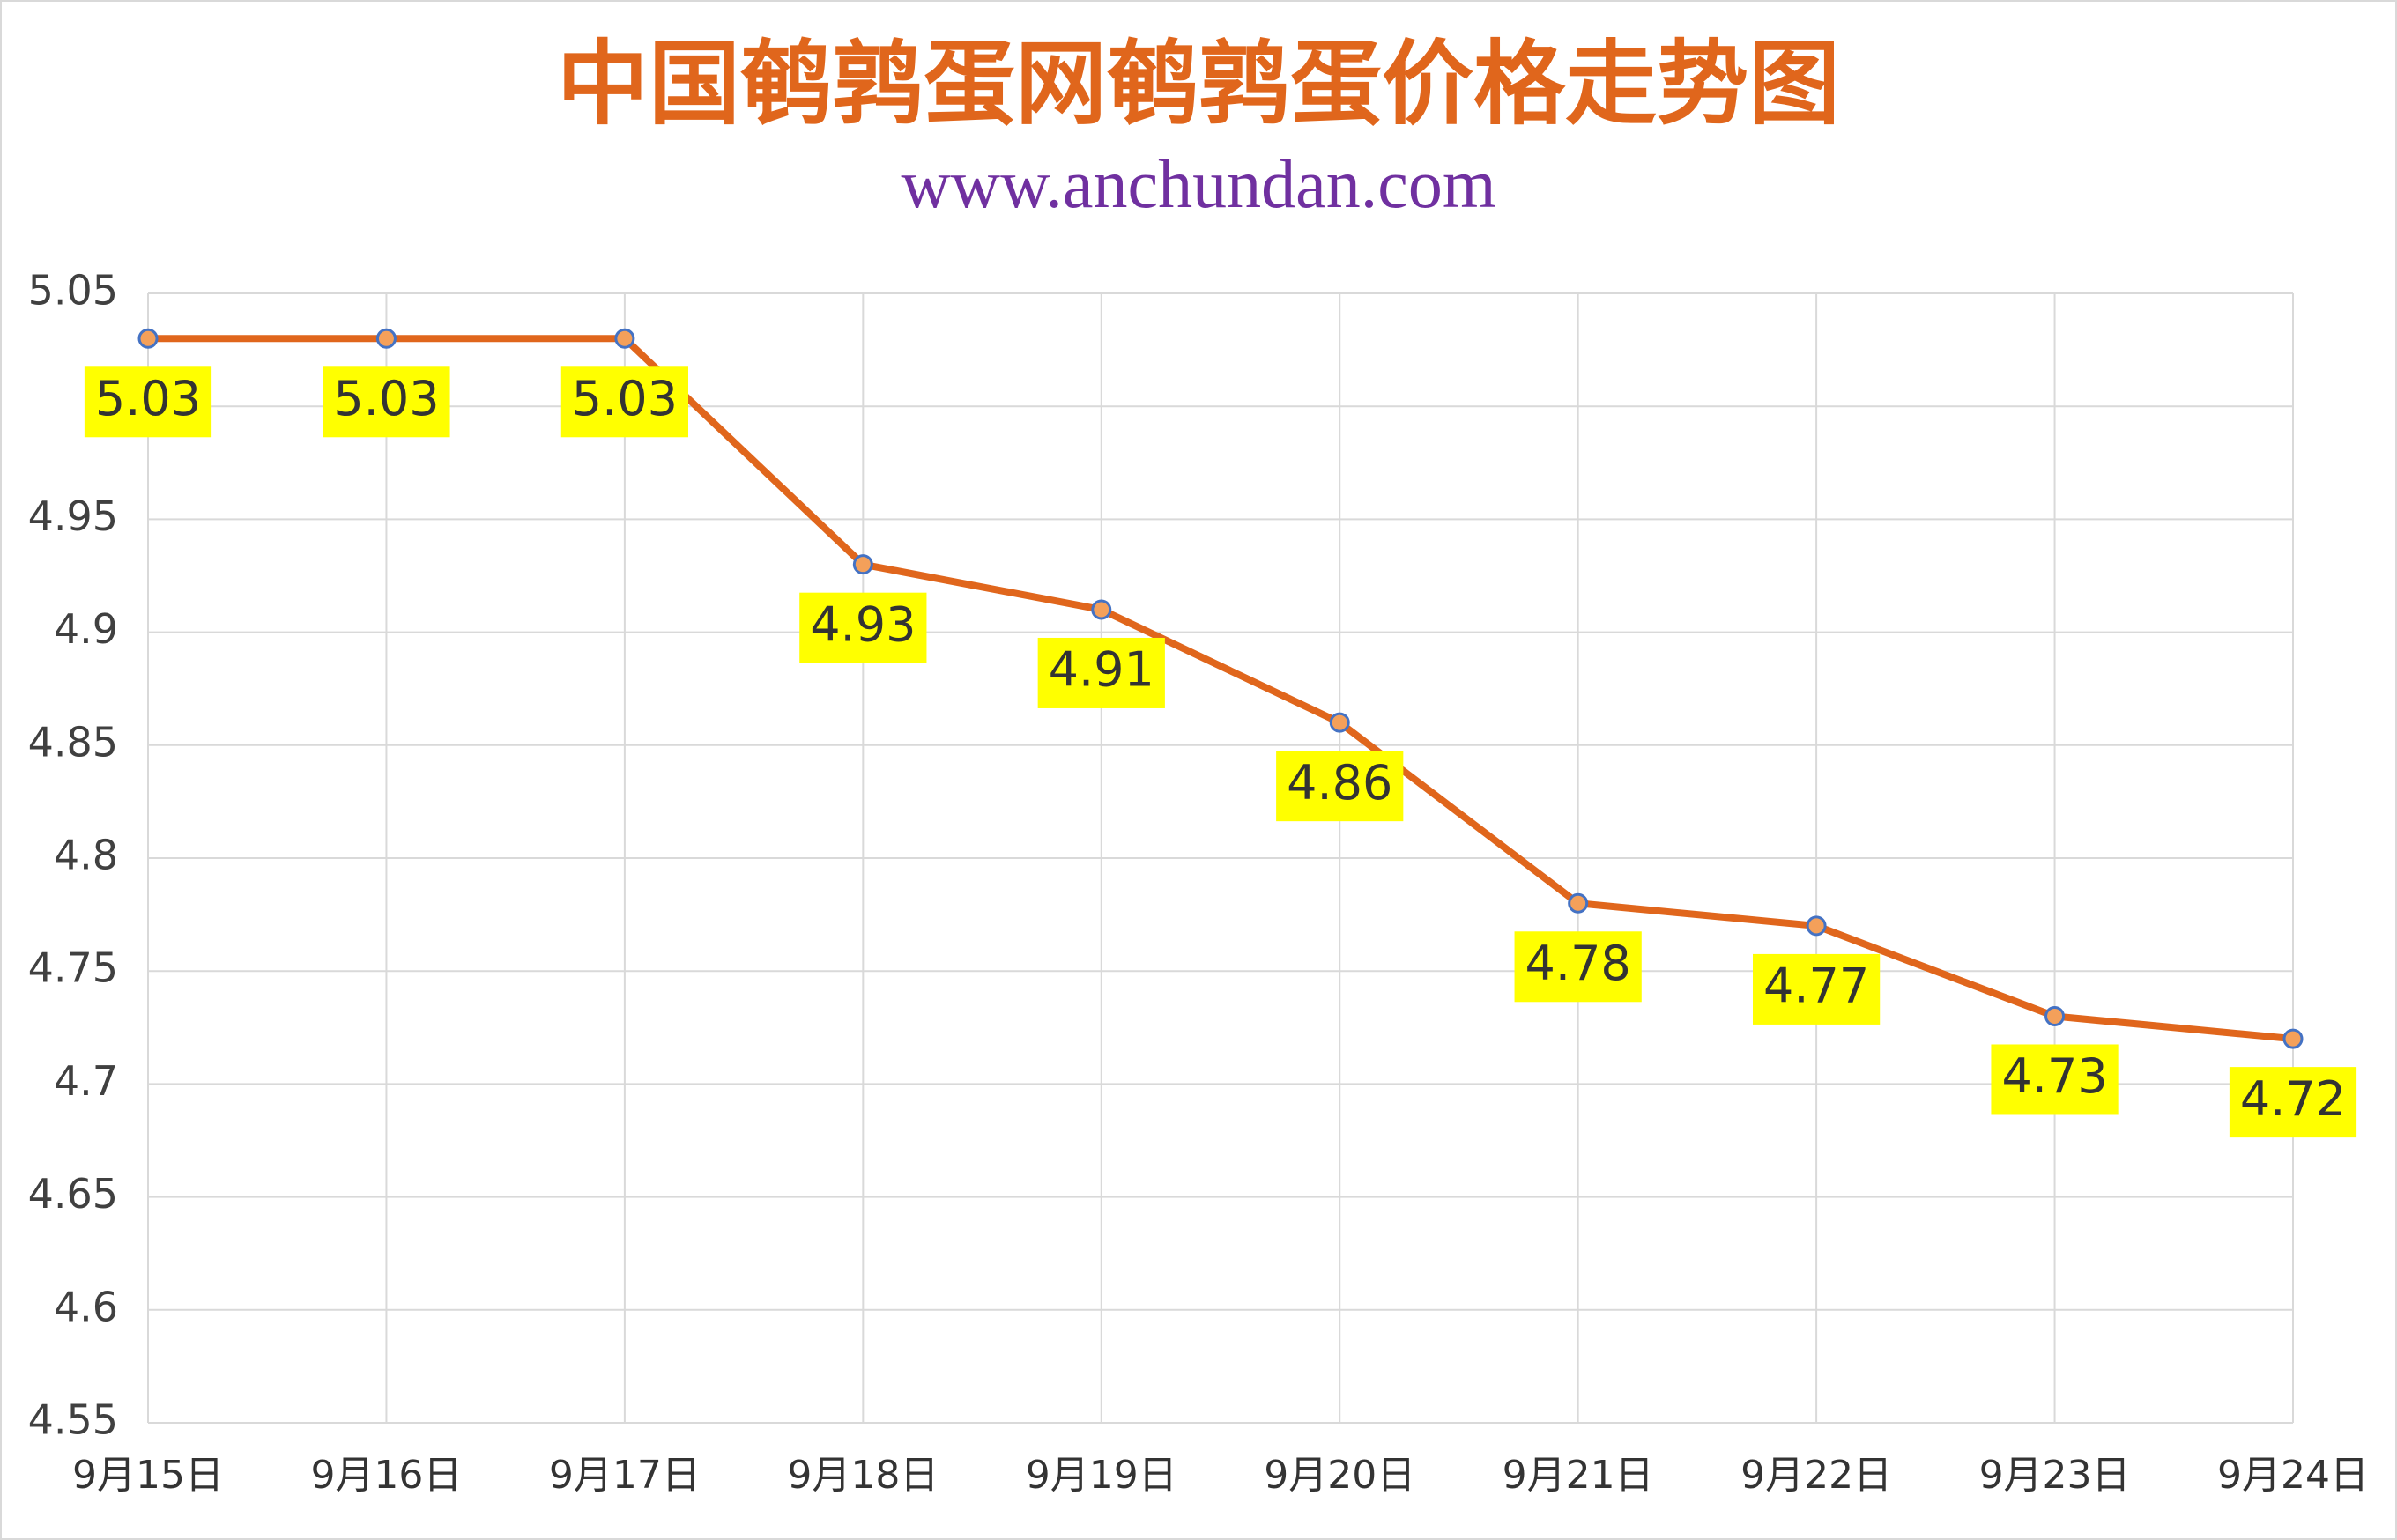  What do you see at coordinates (1579, 1476) in the screenshot?
I see `x-tick-label: 9月21日` at bounding box center [1579, 1476].